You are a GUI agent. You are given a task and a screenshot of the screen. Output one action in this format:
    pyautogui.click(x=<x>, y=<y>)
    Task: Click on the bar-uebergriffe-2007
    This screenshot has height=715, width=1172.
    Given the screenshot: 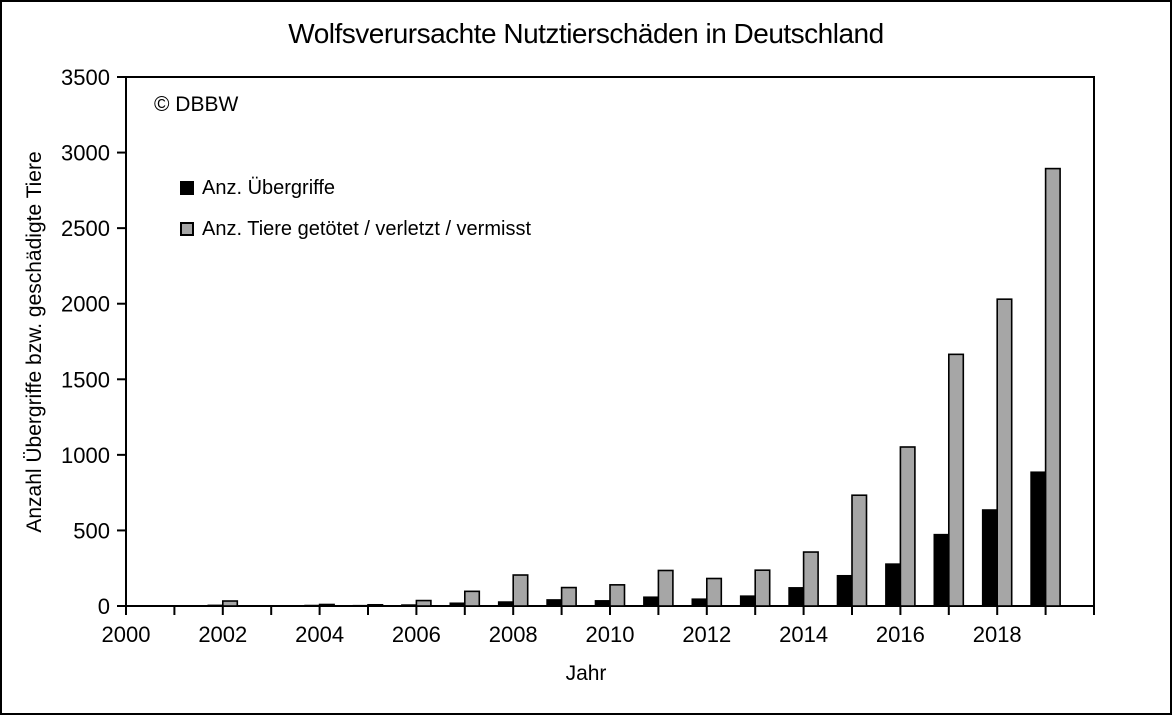 What is the action you would take?
    pyautogui.click(x=457, y=604)
    